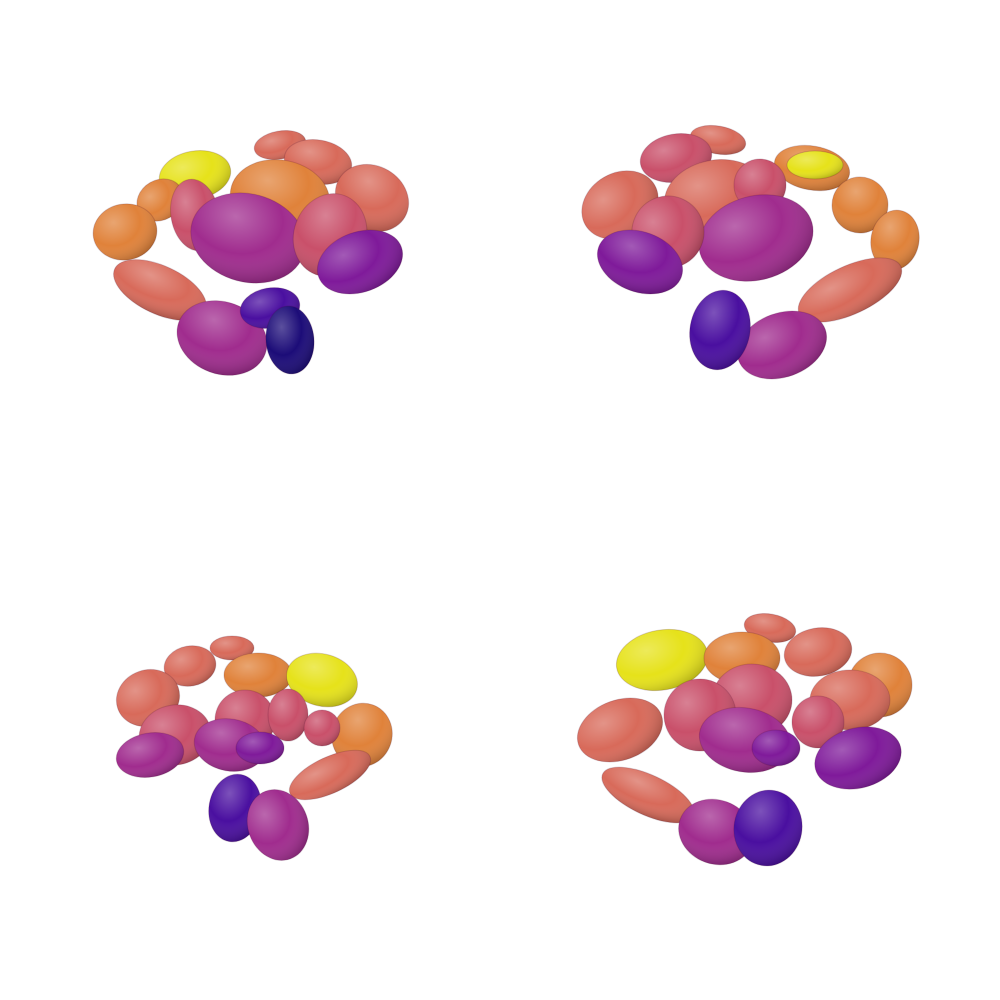 This screenshot has height=1000, width=1000. I want to click on view-br-svg, so click(744, 739).